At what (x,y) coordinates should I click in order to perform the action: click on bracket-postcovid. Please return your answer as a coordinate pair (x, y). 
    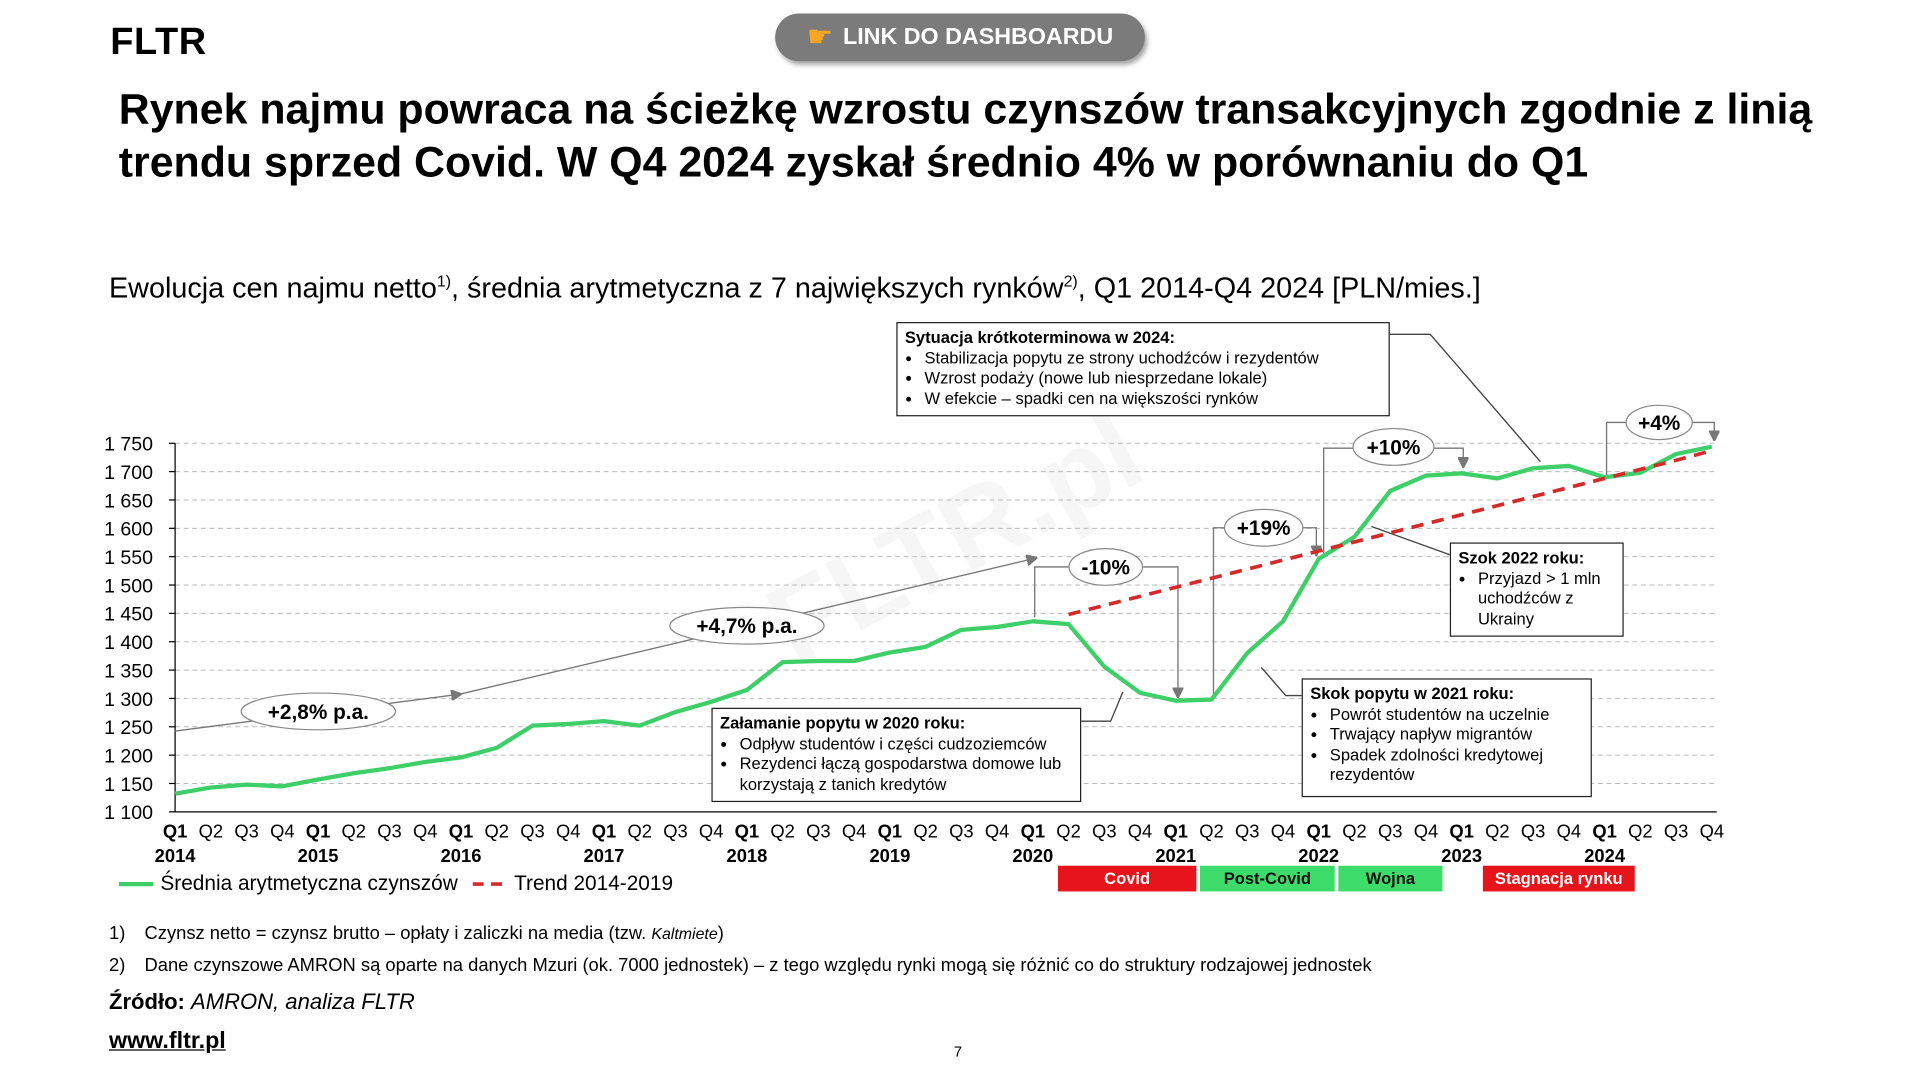
    Looking at the image, I should click on (1309, 540).